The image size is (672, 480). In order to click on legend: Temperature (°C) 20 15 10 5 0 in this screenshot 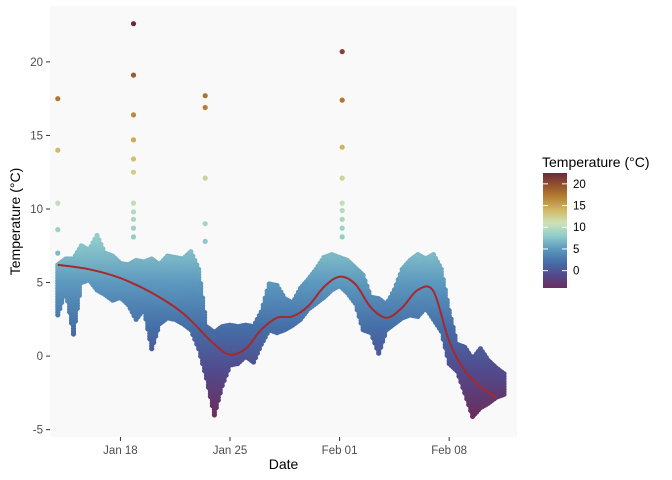, I will do `click(596, 221)`.